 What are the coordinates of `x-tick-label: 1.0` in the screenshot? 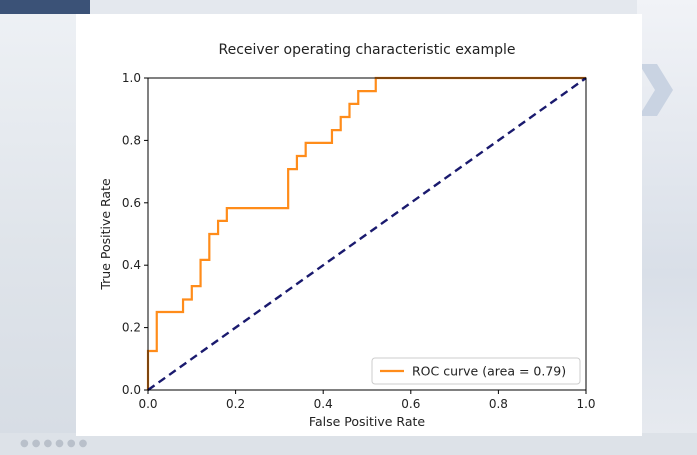 It's located at (585, 404).